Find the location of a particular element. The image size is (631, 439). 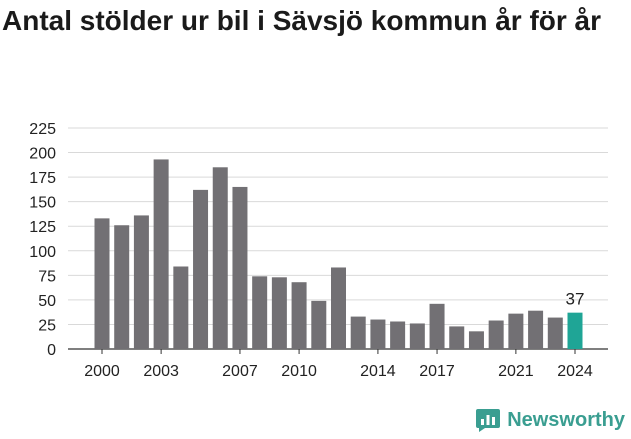

bar-2001 is located at coordinates (122, 287).